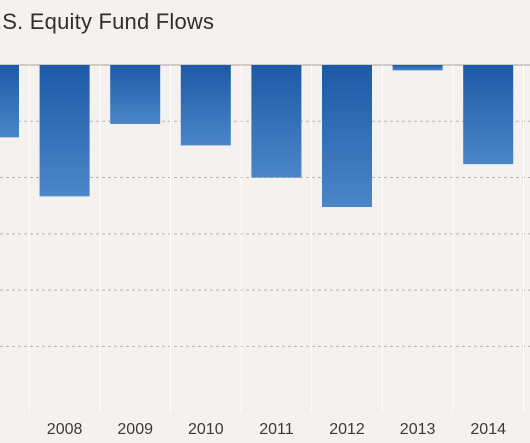 The width and height of the screenshot is (530, 443). I want to click on bar-2007, so click(9, 101).